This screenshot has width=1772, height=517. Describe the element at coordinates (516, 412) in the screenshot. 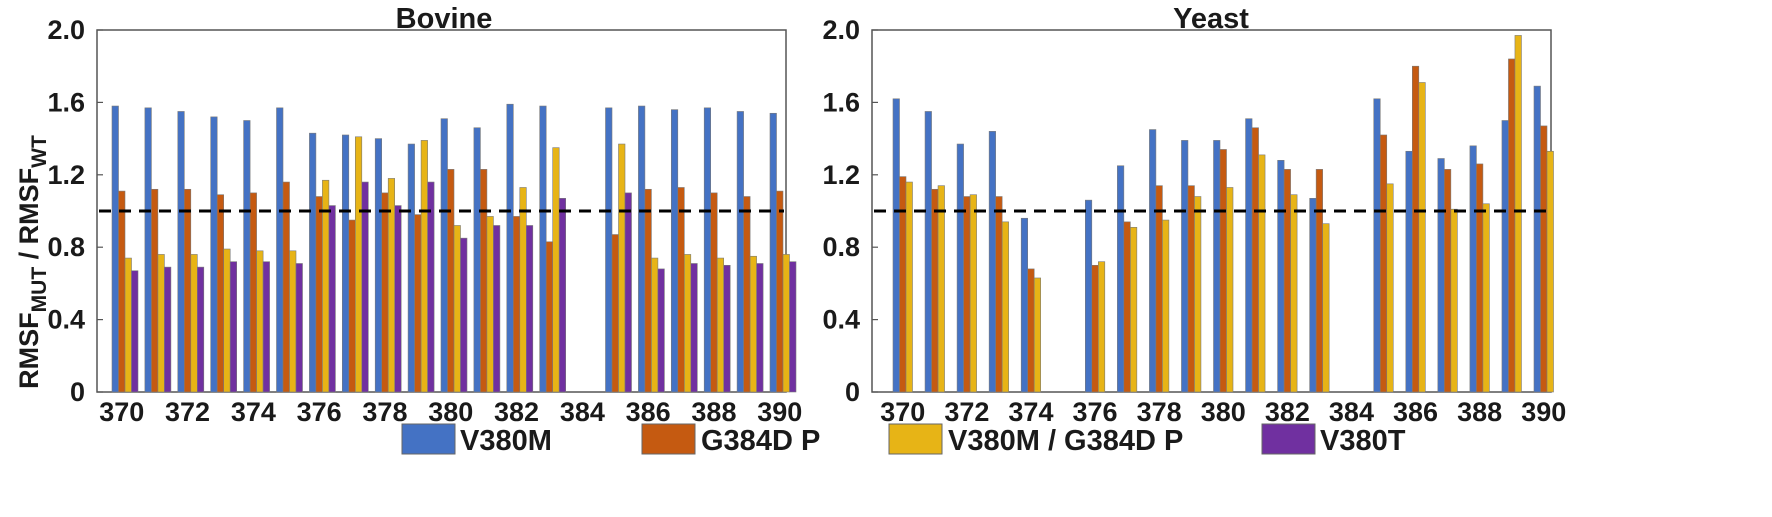

I see `bovine-x-tick-label: 382` at that location.